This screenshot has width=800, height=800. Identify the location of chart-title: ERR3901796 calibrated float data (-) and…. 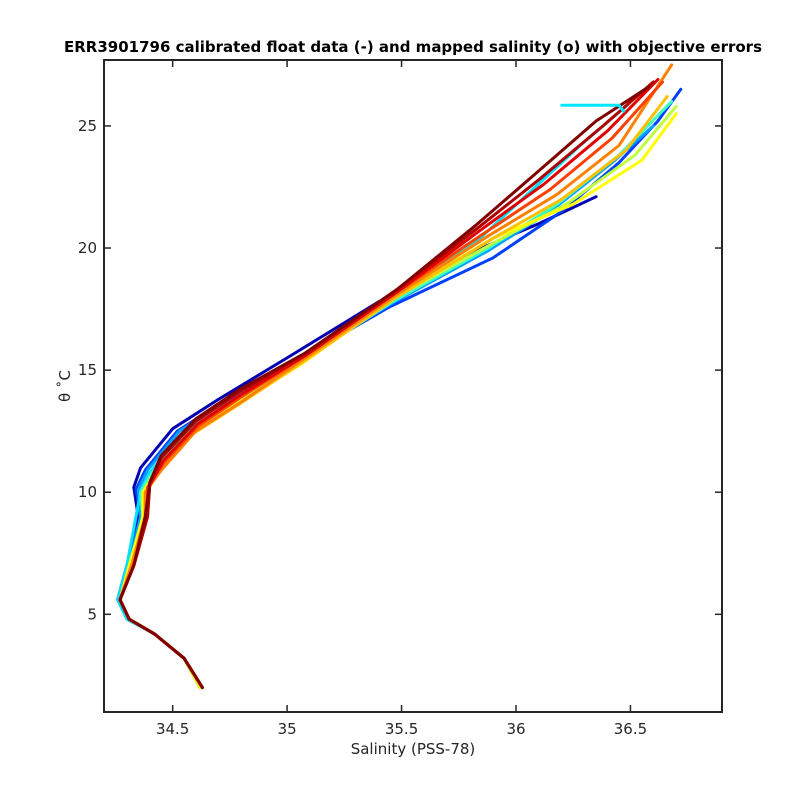
(413, 47).